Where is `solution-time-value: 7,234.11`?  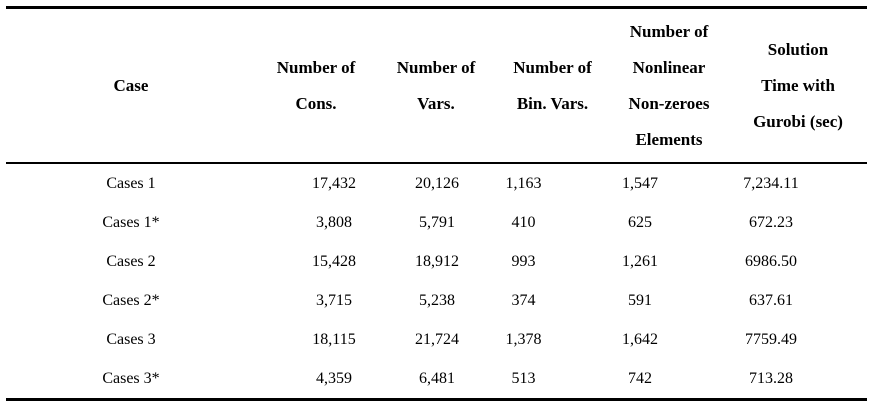 solution-time-value: 7,234.11 is located at coordinates (771, 183).